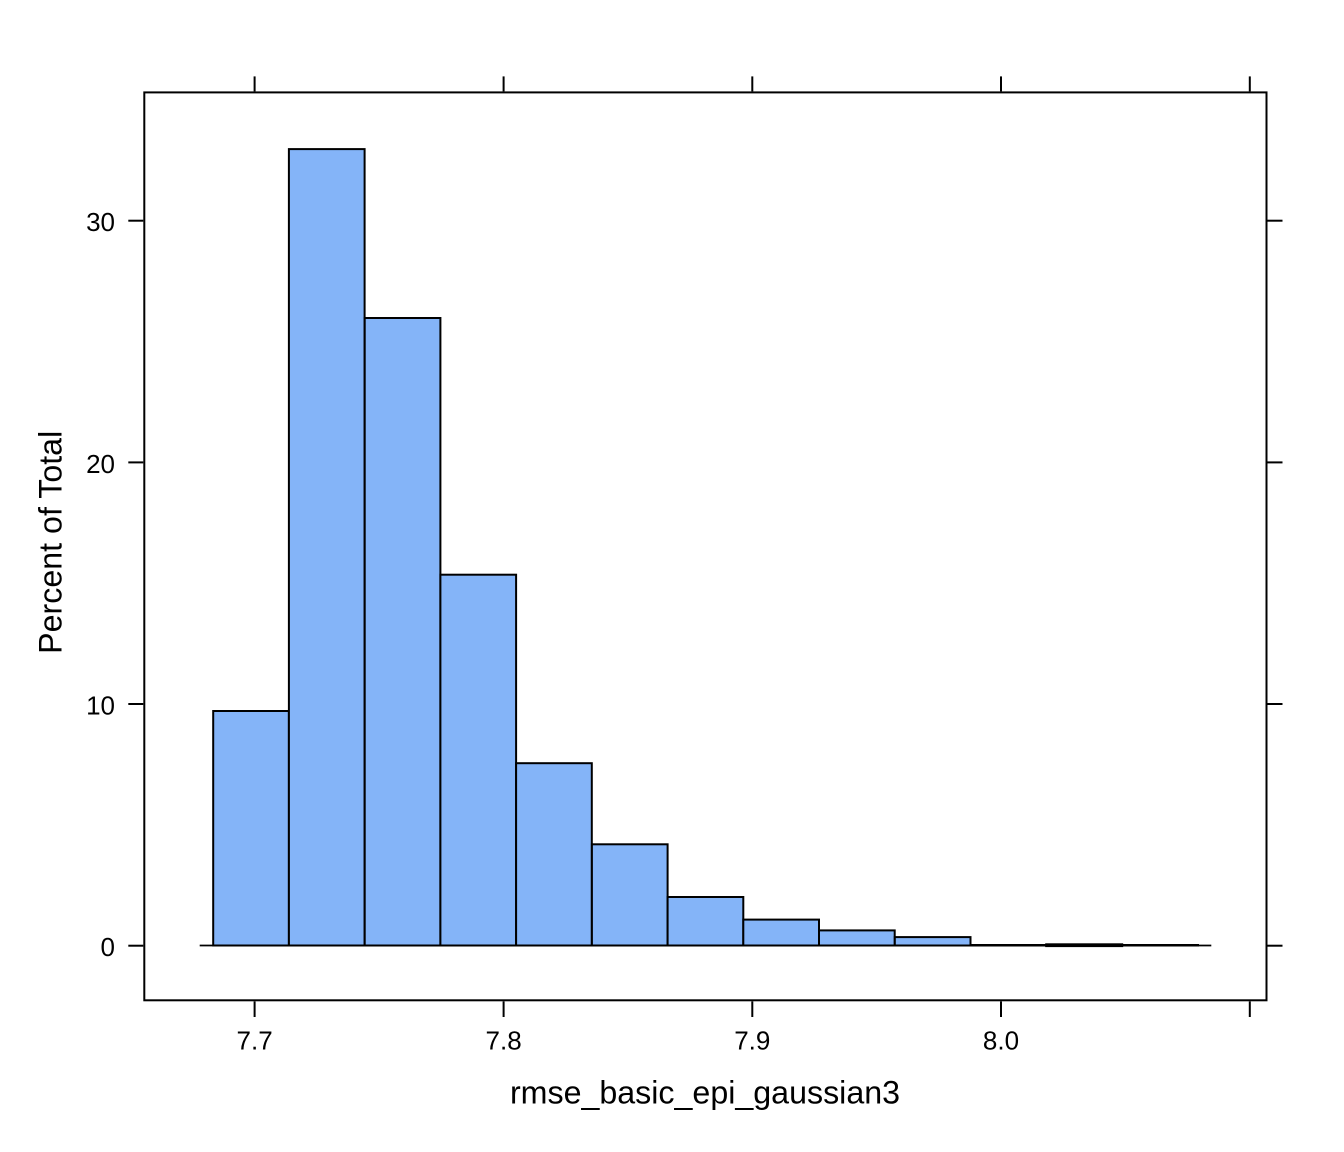 Image resolution: width=1344 pixels, height=1152 pixels. What do you see at coordinates (108, 947) in the screenshot?
I see `svg-text: 0` at bounding box center [108, 947].